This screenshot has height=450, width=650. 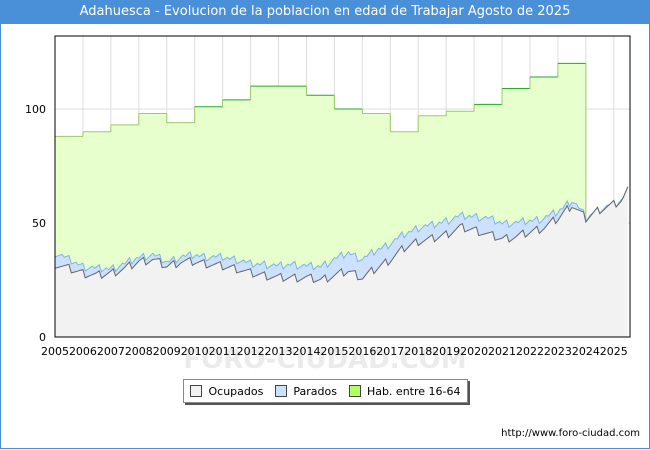 What do you see at coordinates (167, 351) in the screenshot?
I see `x-tick-label-2009: 2009` at bounding box center [167, 351].